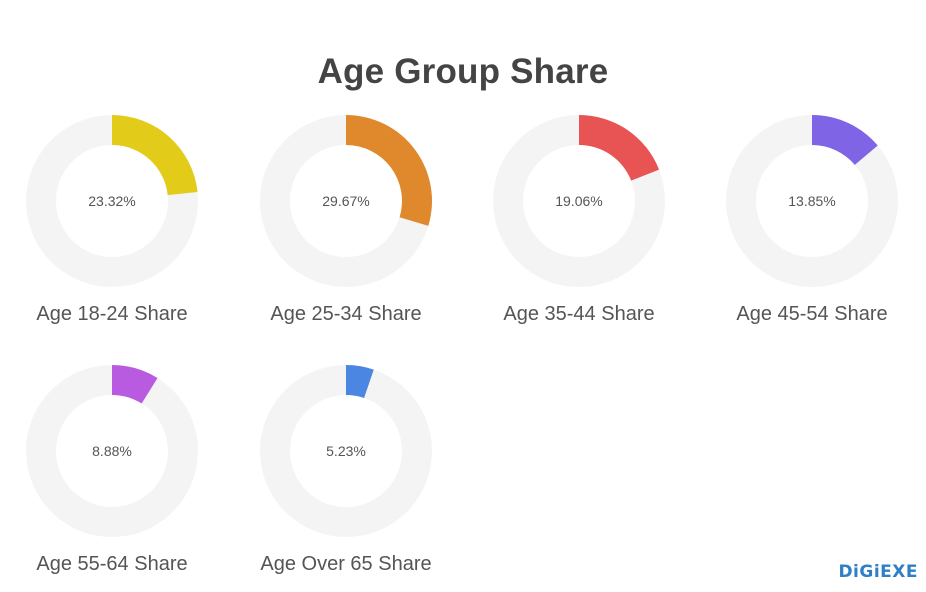 The image size is (926, 592). What do you see at coordinates (112, 564) in the screenshot?
I see `donut-category-label: Age 55-64 Share` at bounding box center [112, 564].